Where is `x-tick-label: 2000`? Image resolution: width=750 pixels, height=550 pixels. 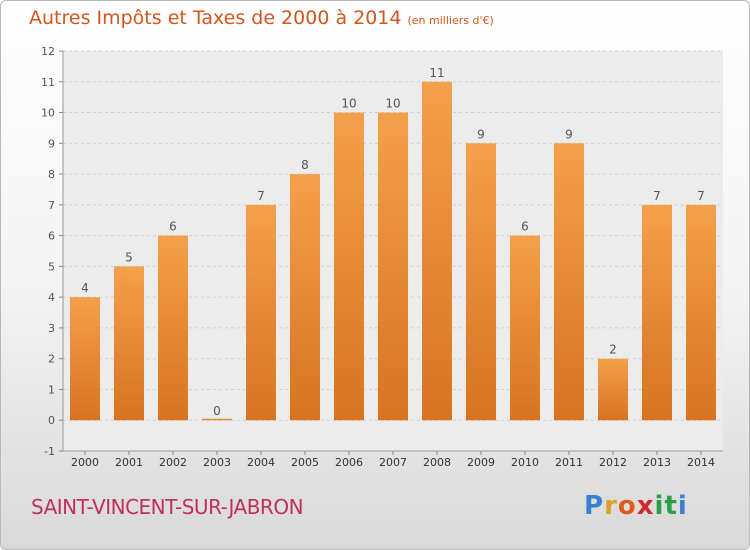
x-tick-label: 2000 is located at coordinates (85, 462).